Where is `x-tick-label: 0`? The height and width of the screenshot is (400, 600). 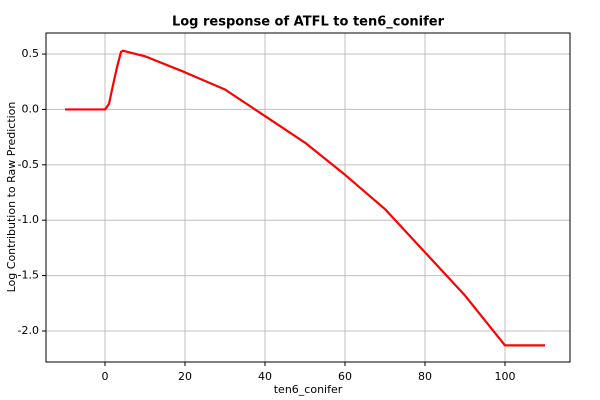
x-tick-label: 0 is located at coordinates (105, 376).